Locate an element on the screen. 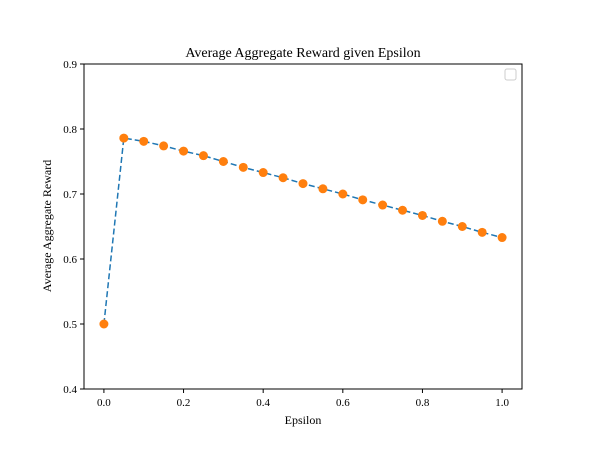 This screenshot has height=450, width=591. x-axis: 0.0 0.2 0.4 0.6 0.8 1.0 is located at coordinates (303, 399).